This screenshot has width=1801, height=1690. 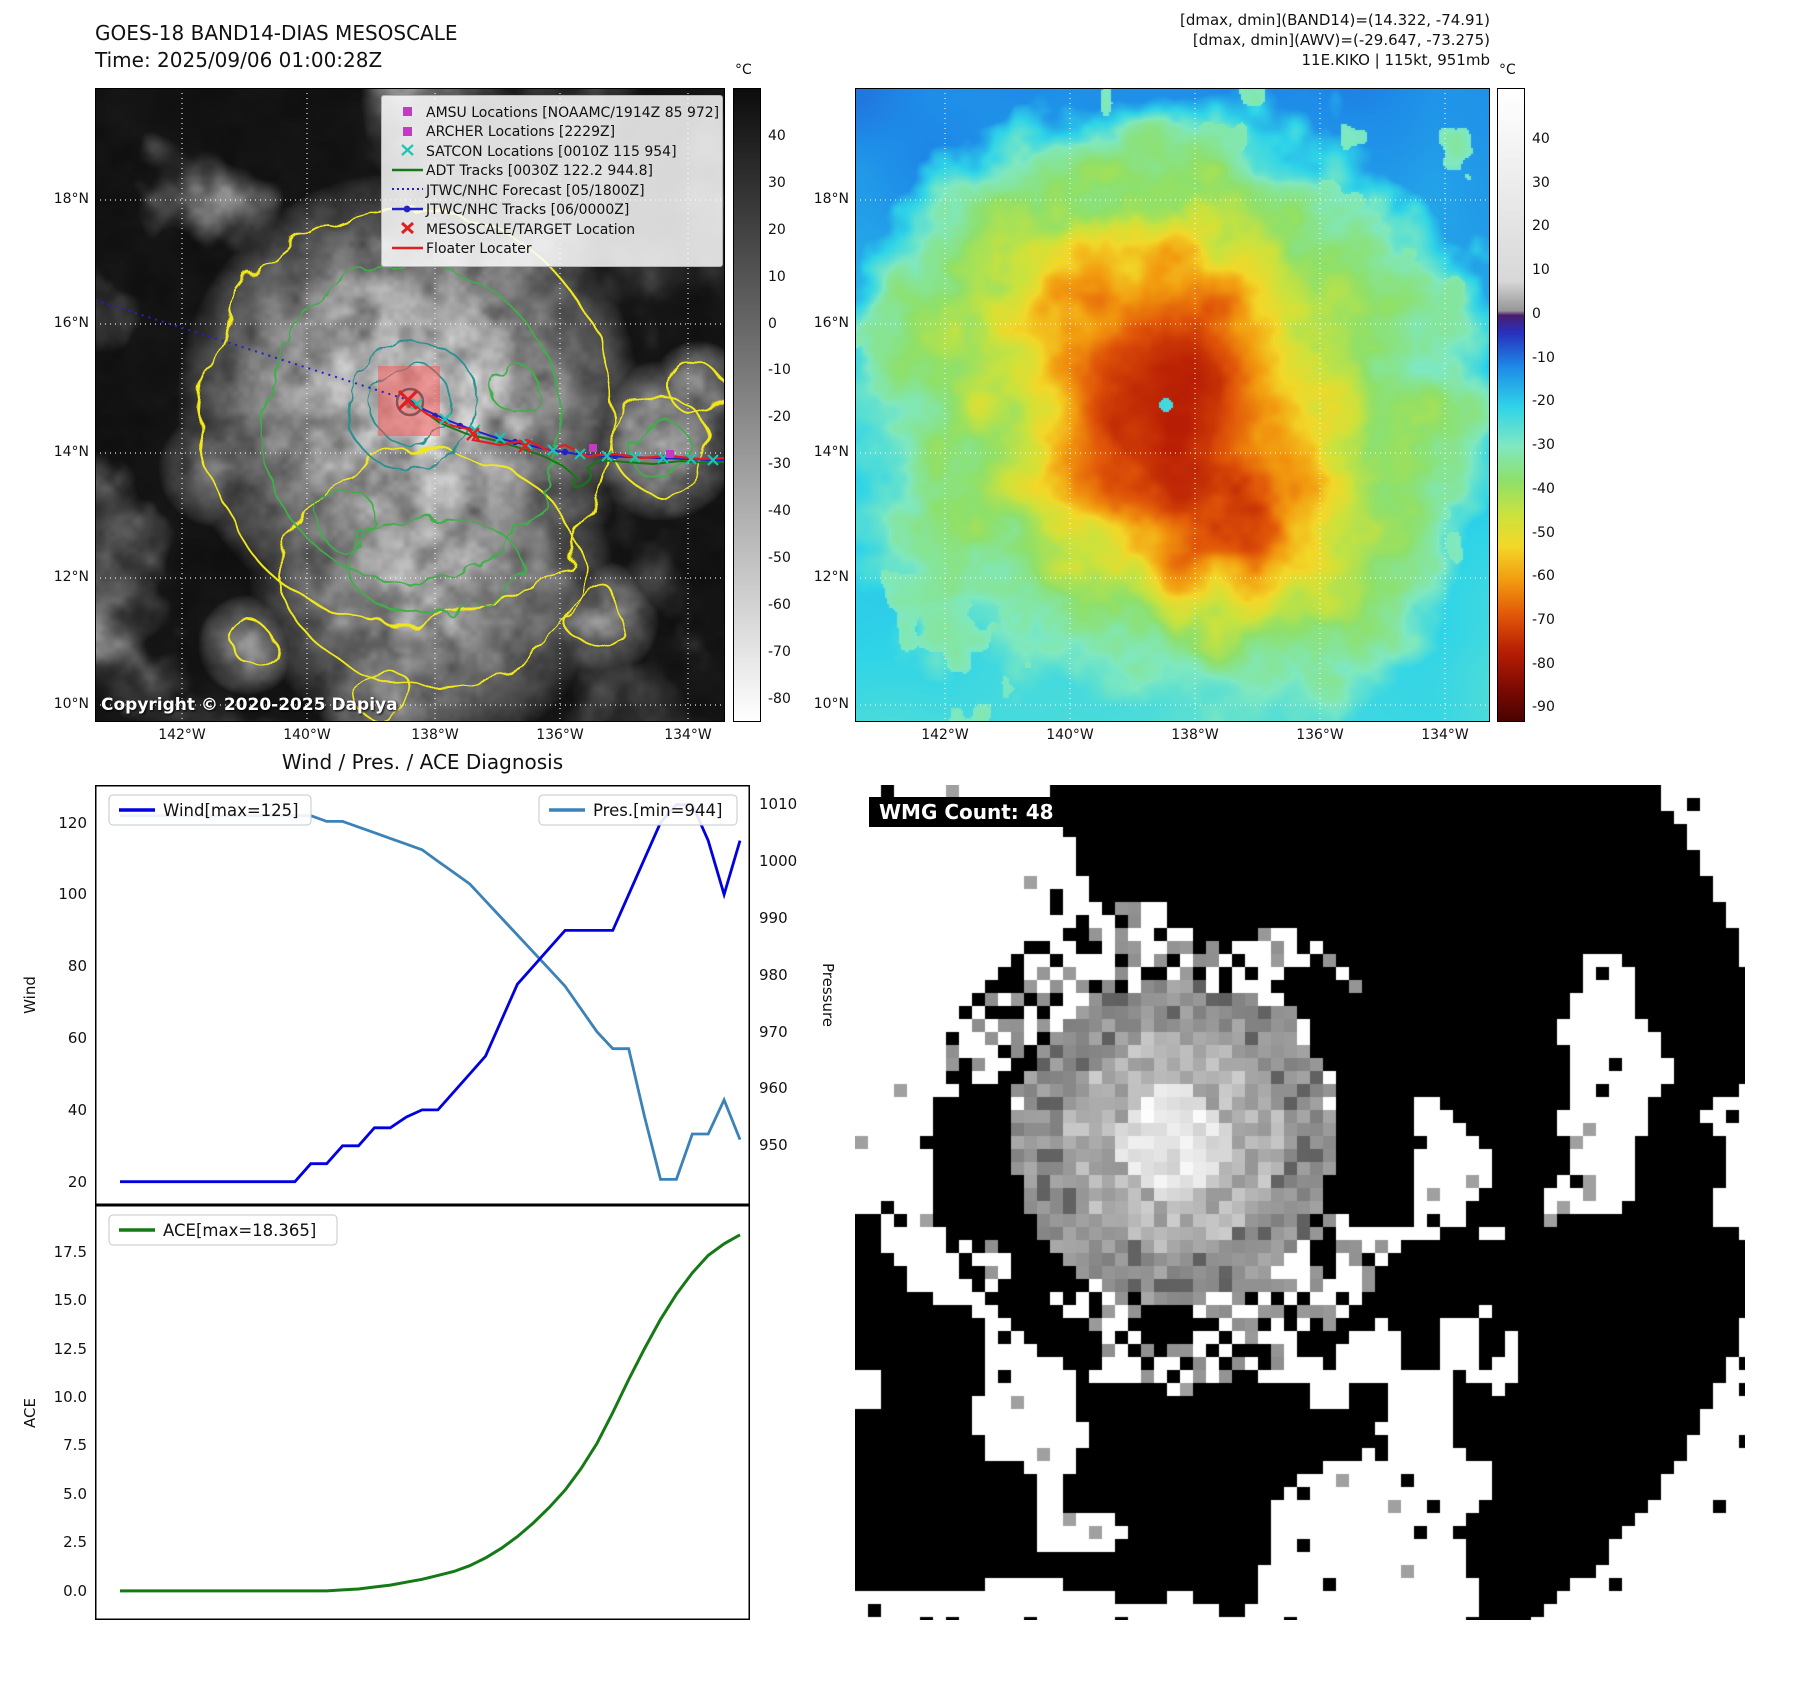 What do you see at coordinates (430, 1413) in the screenshot?
I see `ace-line` at bounding box center [430, 1413].